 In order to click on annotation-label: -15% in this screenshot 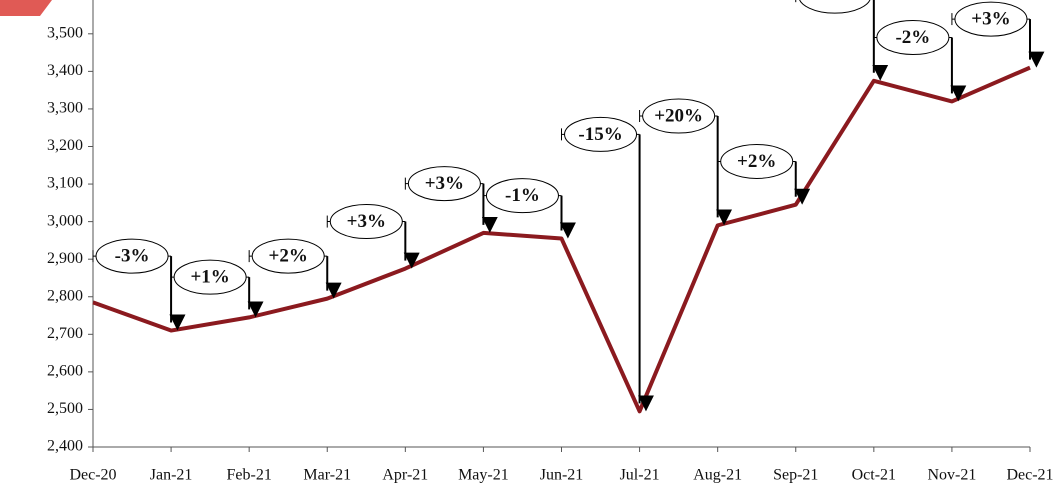, I will do `click(600, 134)`.